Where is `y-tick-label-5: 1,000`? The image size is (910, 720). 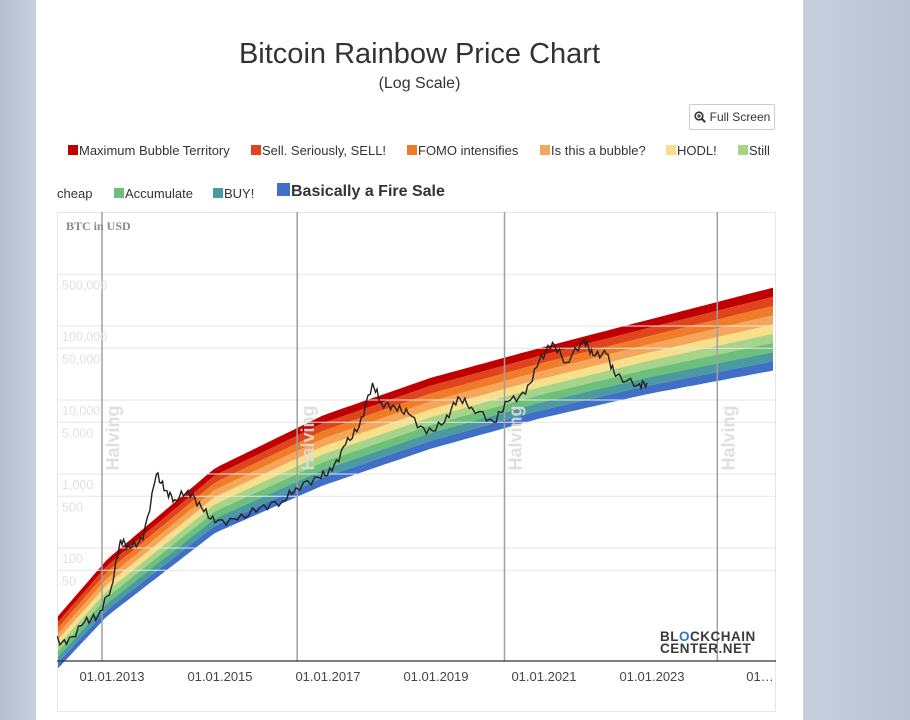 y-tick-label-5: 1,000 is located at coordinates (77, 485).